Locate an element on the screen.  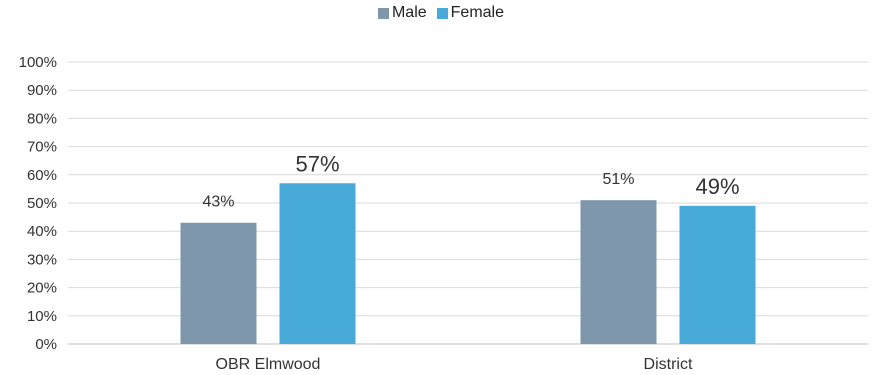
data-label: 43% is located at coordinates (218, 202).